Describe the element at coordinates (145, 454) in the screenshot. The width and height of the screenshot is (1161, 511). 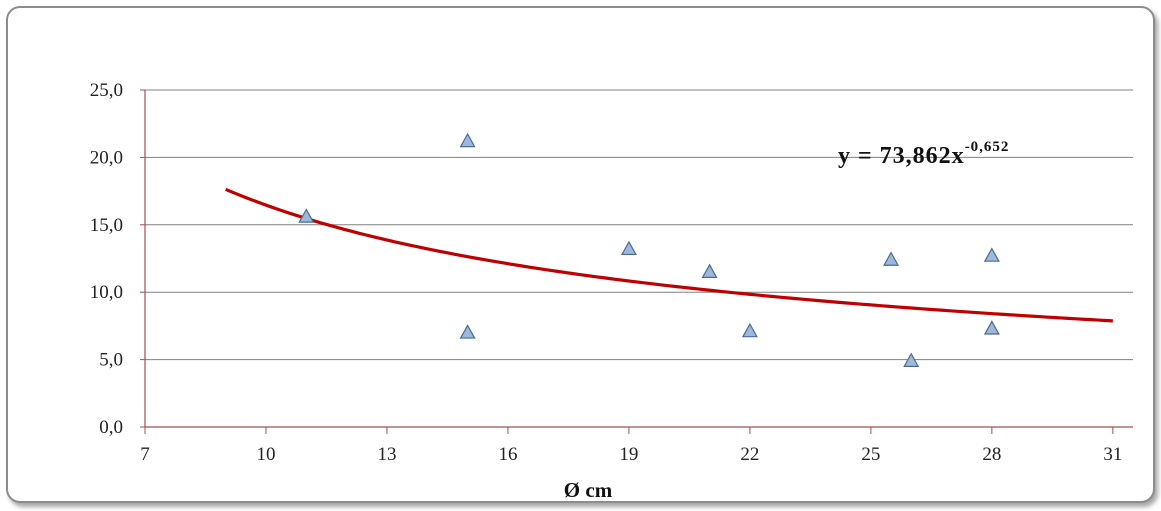
I see `x-tick-label-0: 7` at that location.